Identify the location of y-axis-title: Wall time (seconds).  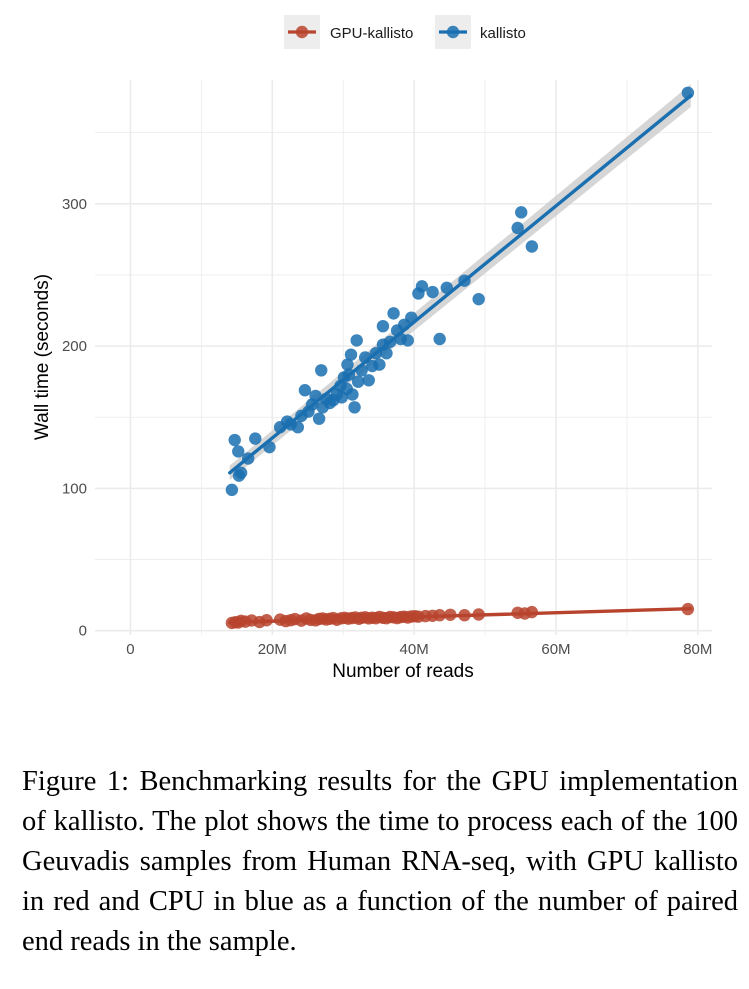
(42, 357).